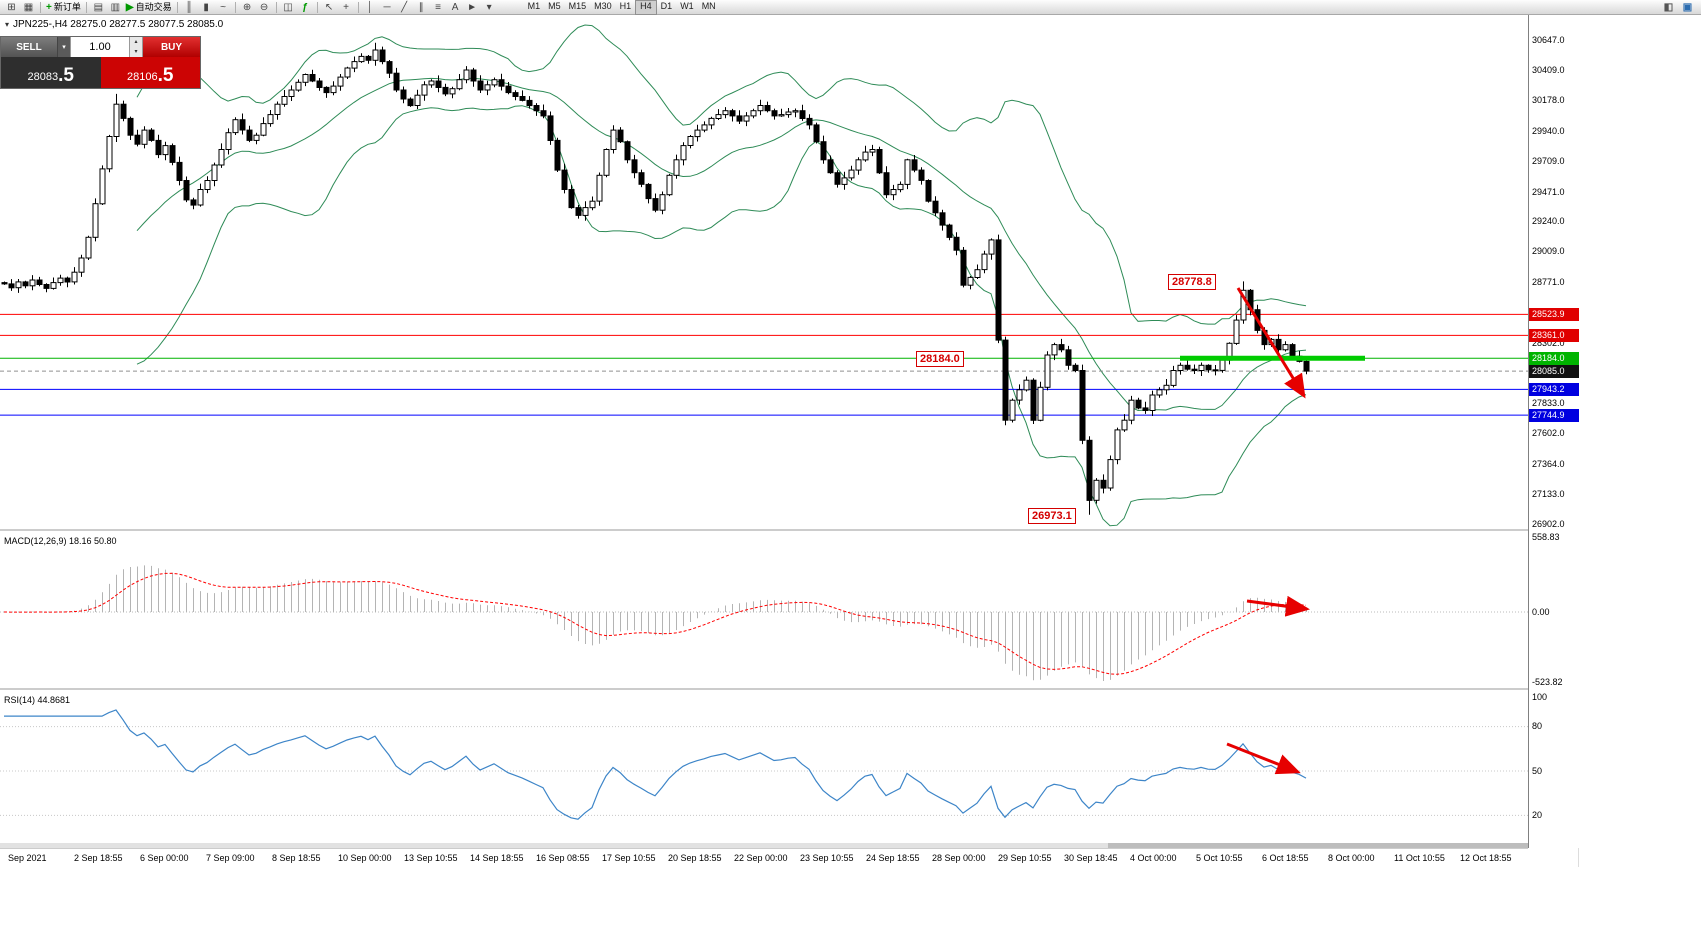  I want to click on autotrade-button: ▶ 自动交易, so click(149, 7).